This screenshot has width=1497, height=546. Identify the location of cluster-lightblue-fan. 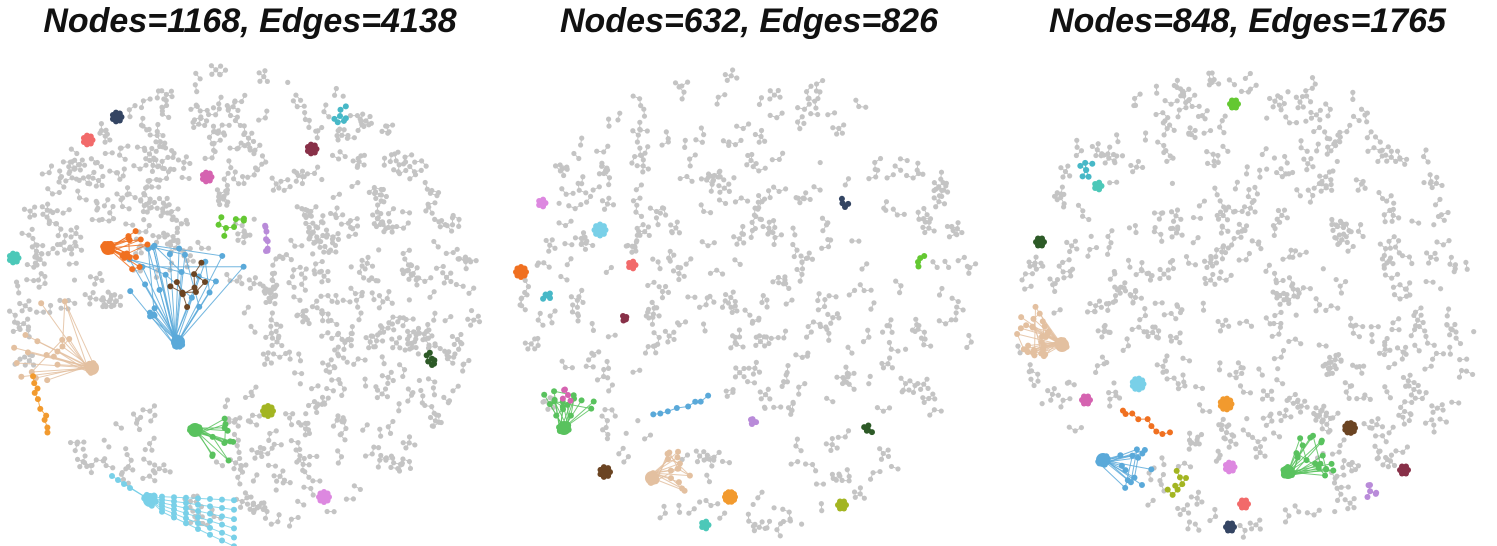
(173, 509).